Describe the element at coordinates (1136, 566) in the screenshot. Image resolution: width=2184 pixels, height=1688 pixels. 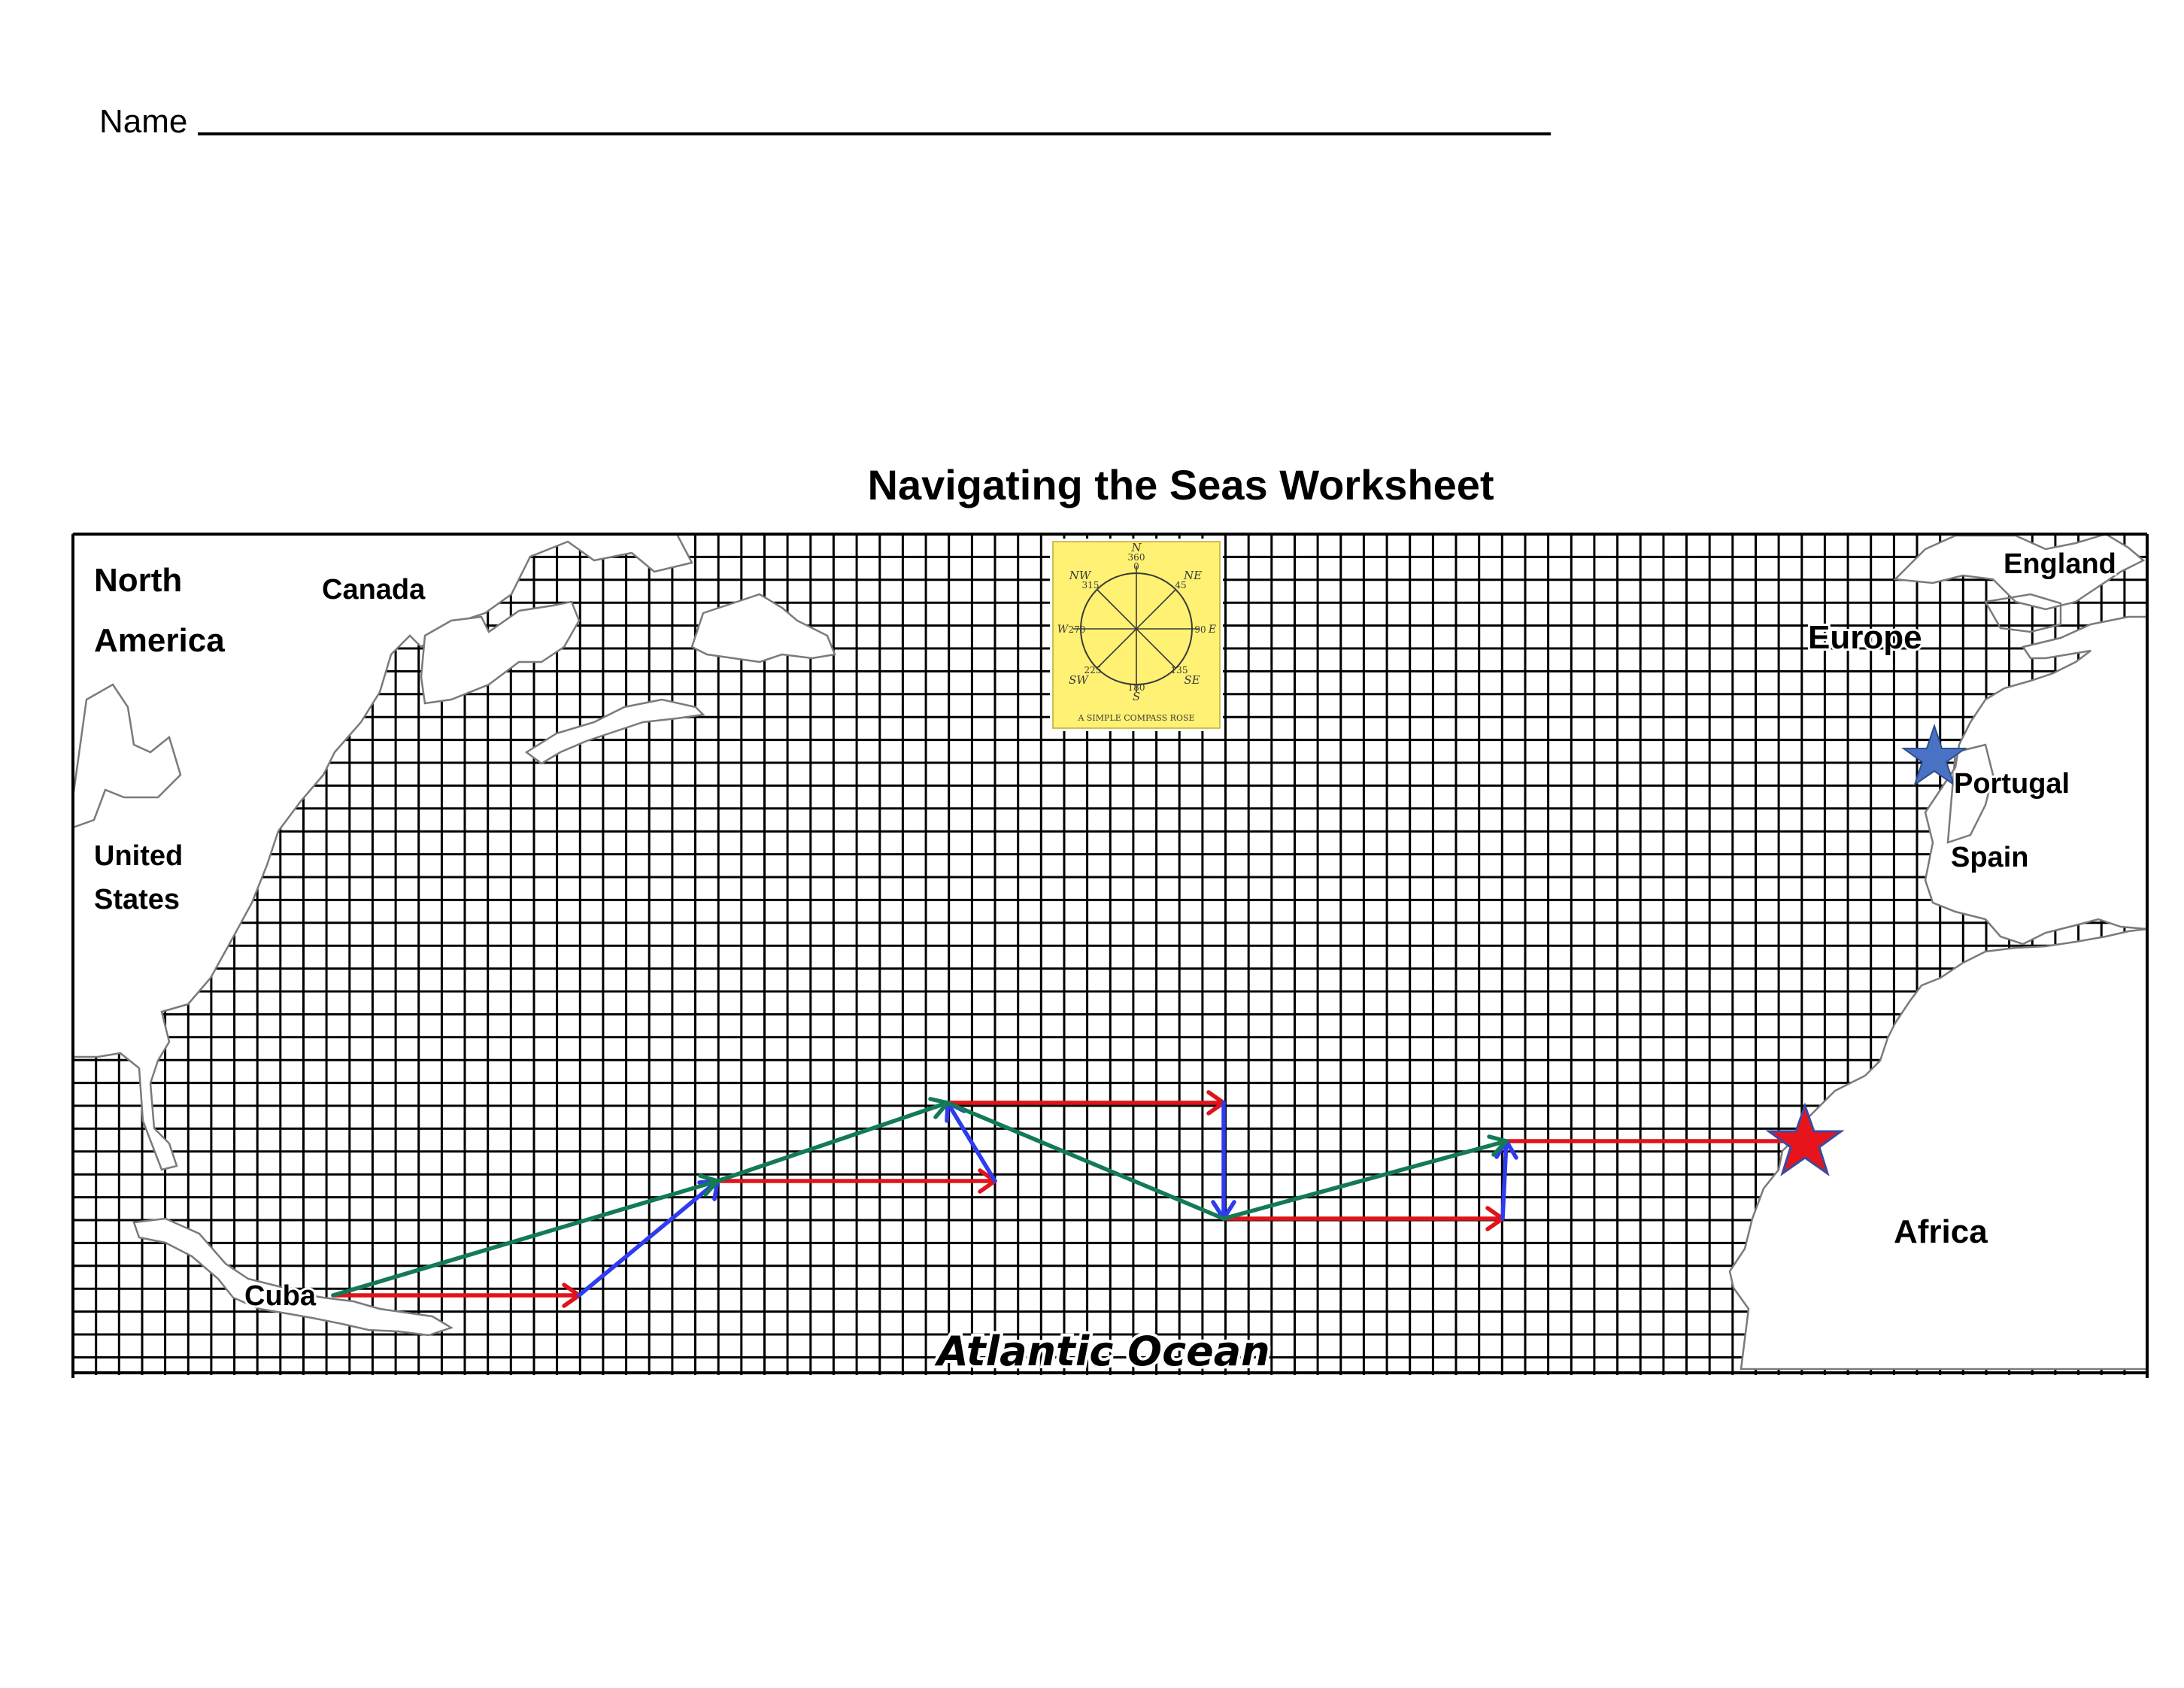
I see `compass-n-deg2: 0` at that location.